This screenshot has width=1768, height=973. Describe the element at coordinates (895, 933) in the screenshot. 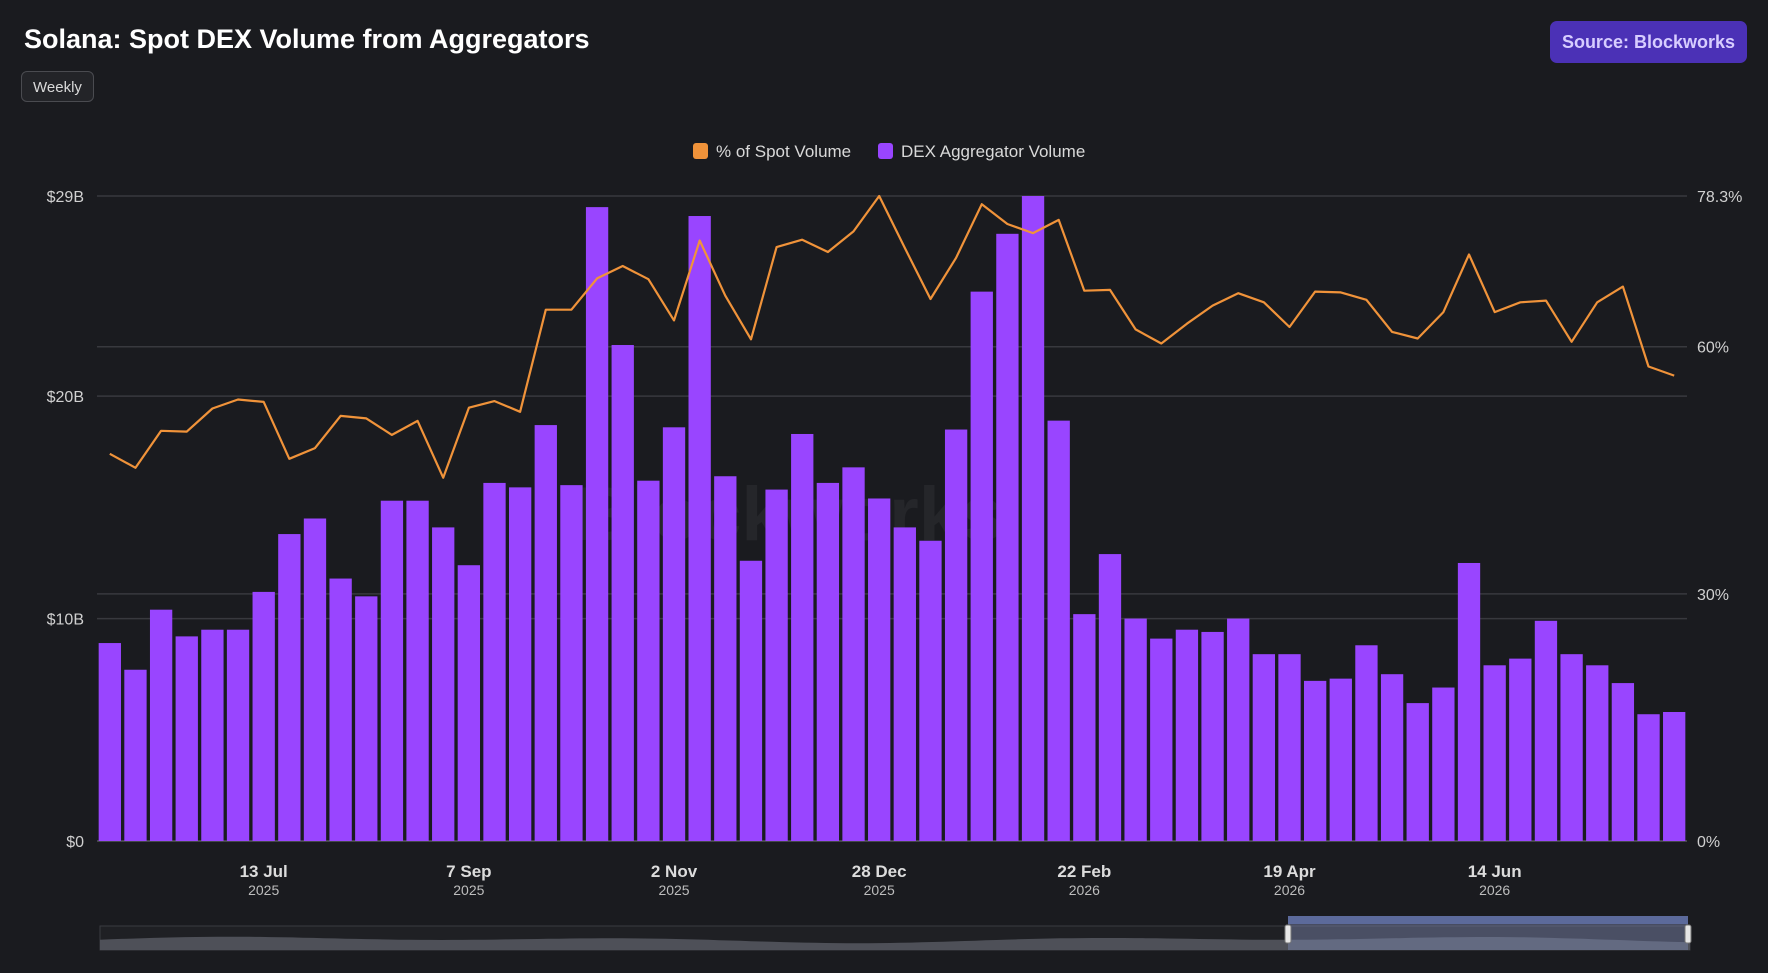

I see `range-navigator` at that location.